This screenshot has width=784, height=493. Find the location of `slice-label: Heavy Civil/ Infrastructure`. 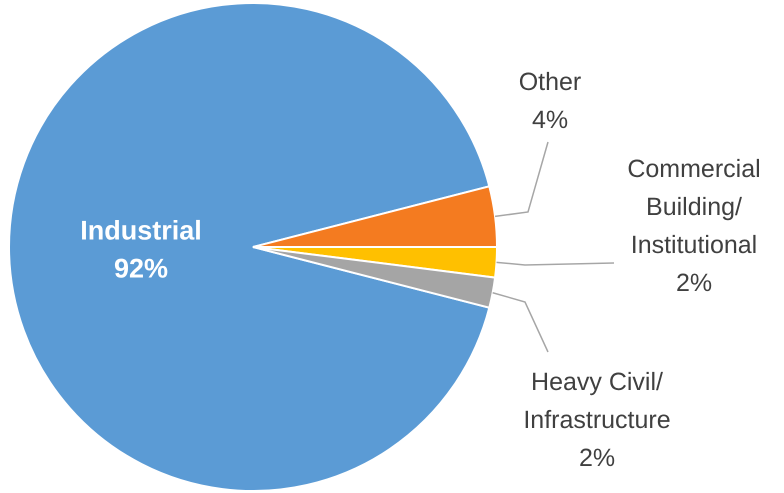

slice-label: Heavy Civil/ Infrastructure is located at coordinates (597, 401).